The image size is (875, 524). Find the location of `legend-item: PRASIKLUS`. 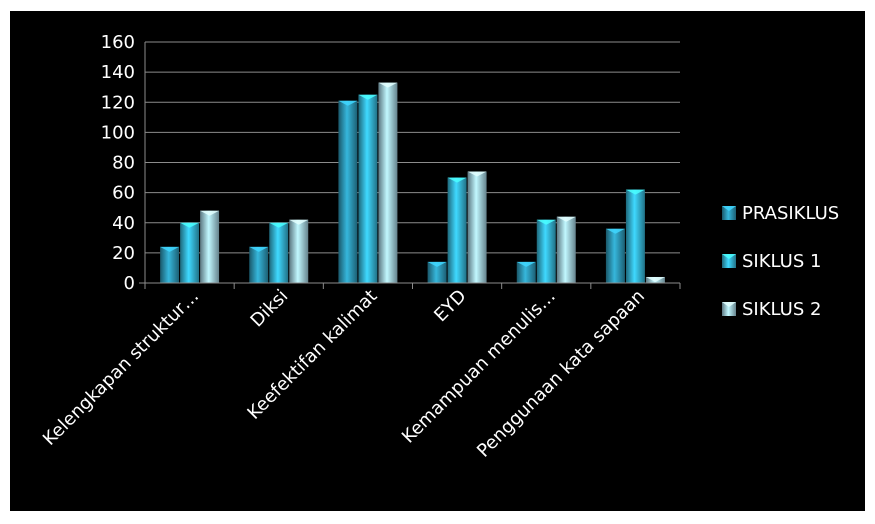

legend-item: PRASIKLUS is located at coordinates (780, 213).